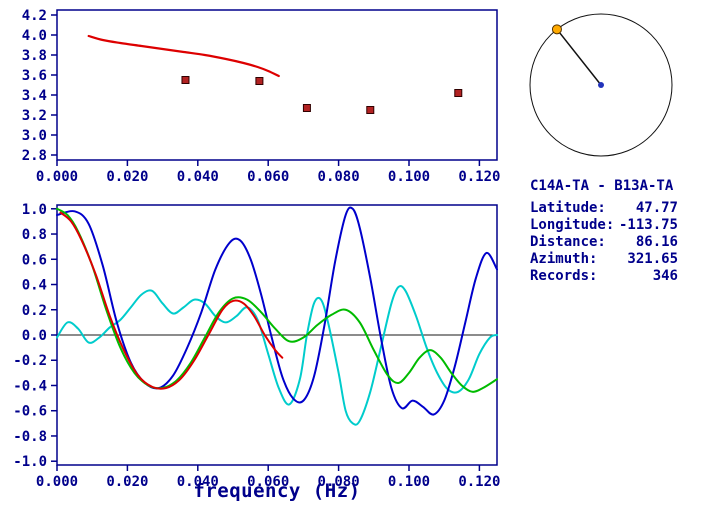 The width and height of the screenshot is (703, 519). What do you see at coordinates (34, 36) in the screenshot?
I see `svg-text: 4.0` at bounding box center [34, 36].